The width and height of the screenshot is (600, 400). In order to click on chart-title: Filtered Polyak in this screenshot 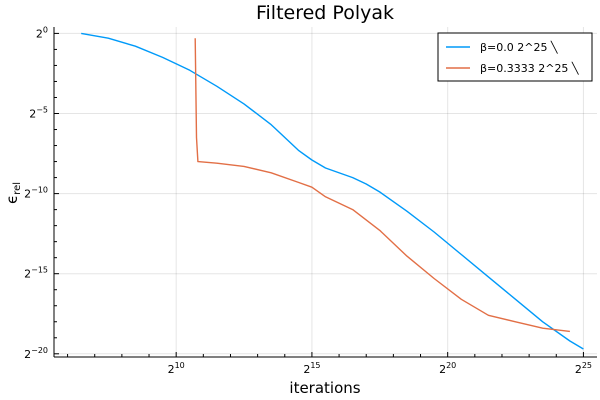, I will do `click(325, 13)`.